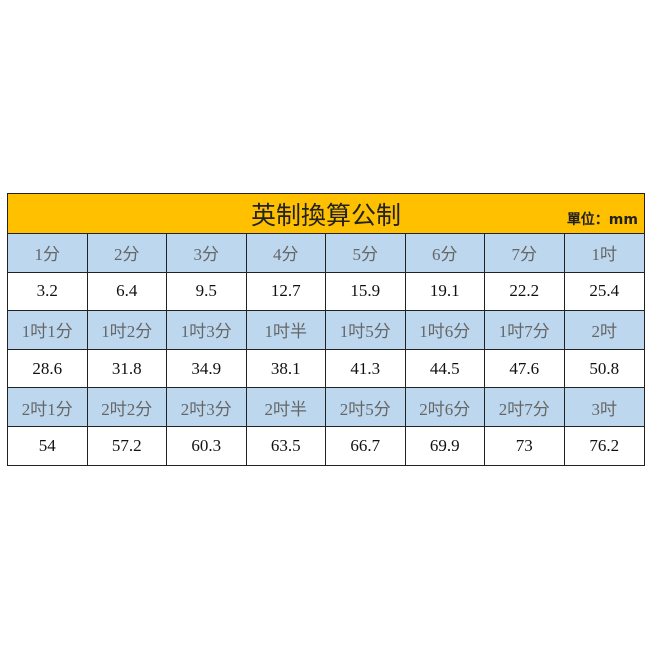 Image resolution: width=653 pixels, height=653 pixels. I want to click on inch-cell: 1吋5分, so click(366, 330).